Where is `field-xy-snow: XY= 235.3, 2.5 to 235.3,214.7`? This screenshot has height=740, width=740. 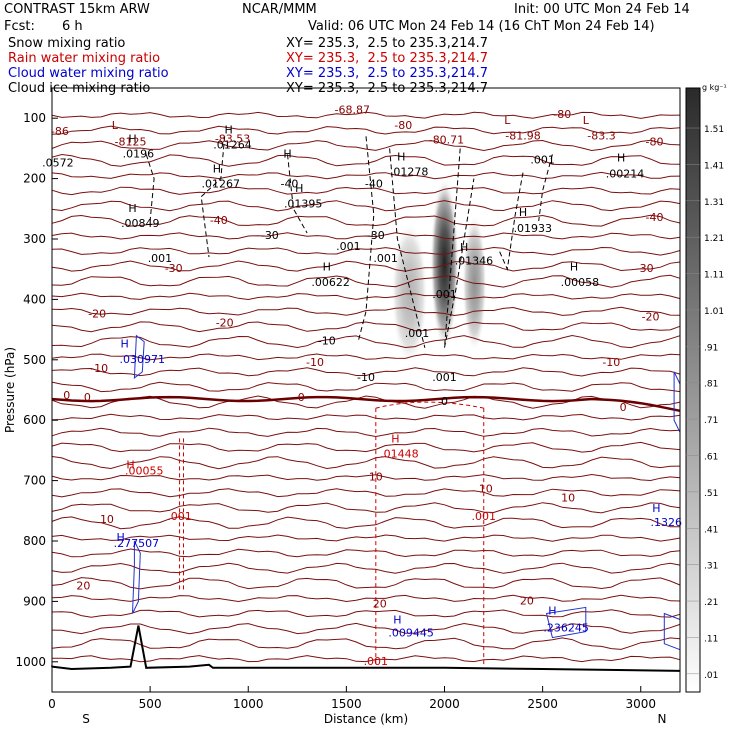 field-xy-snow: XY= 235.3, 2.5 to 235.3,214.7 is located at coordinates (387, 43).